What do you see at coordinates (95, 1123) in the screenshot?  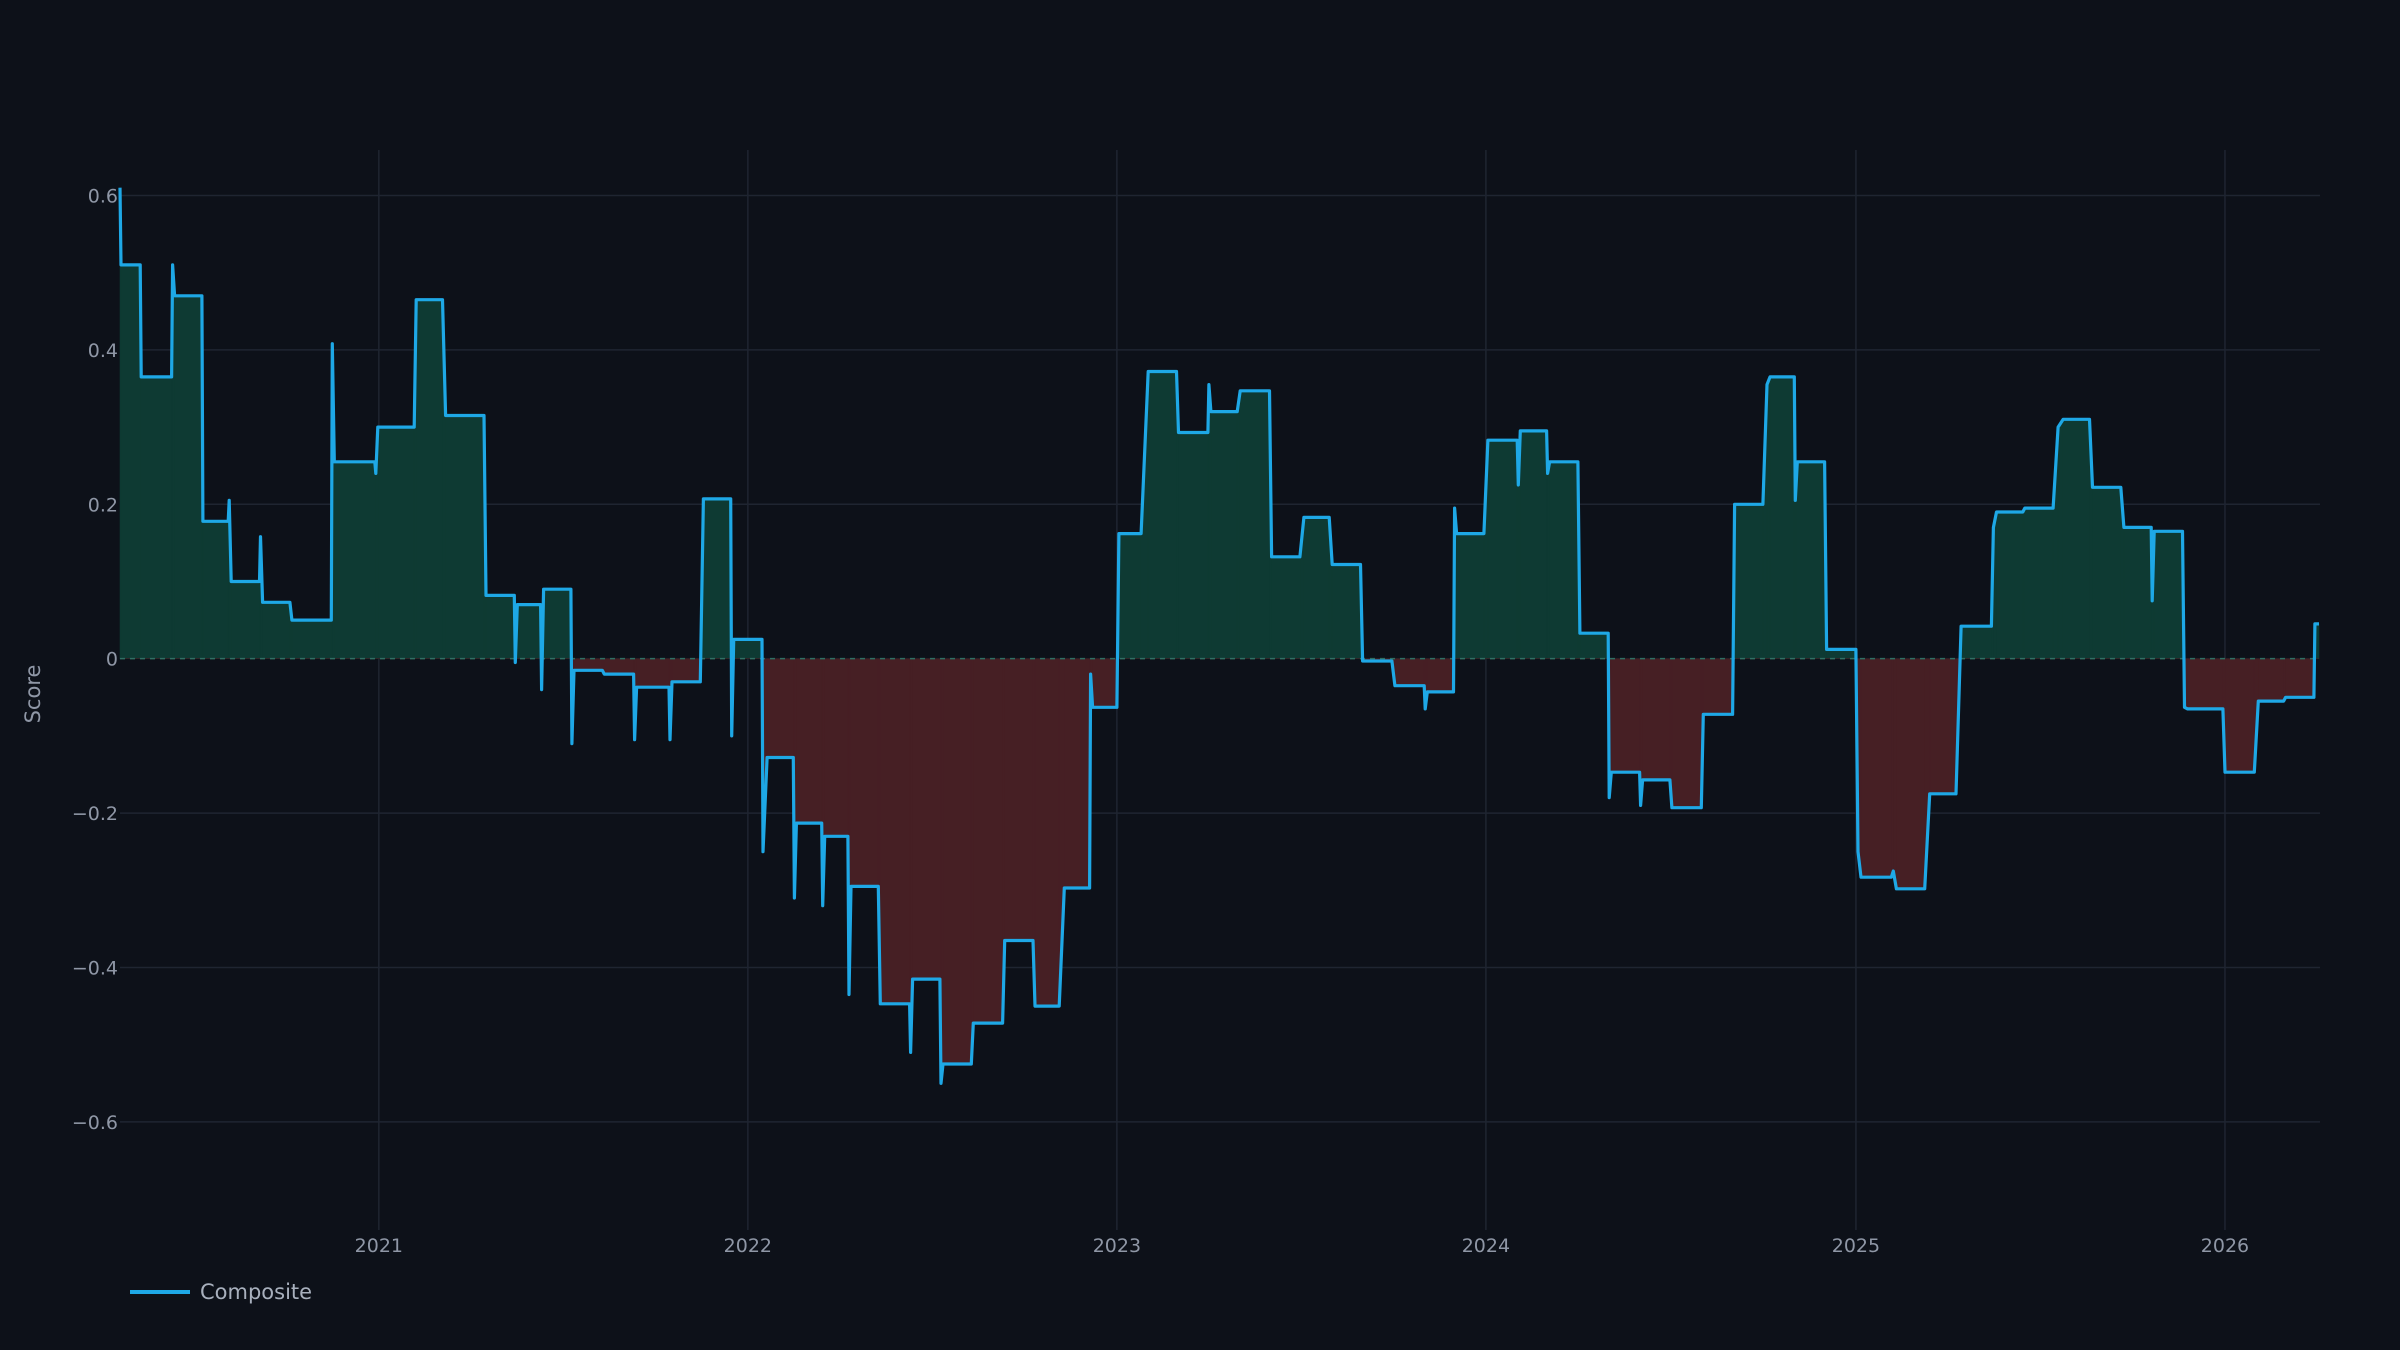 I see `y-tick-label: −0.6` at bounding box center [95, 1123].